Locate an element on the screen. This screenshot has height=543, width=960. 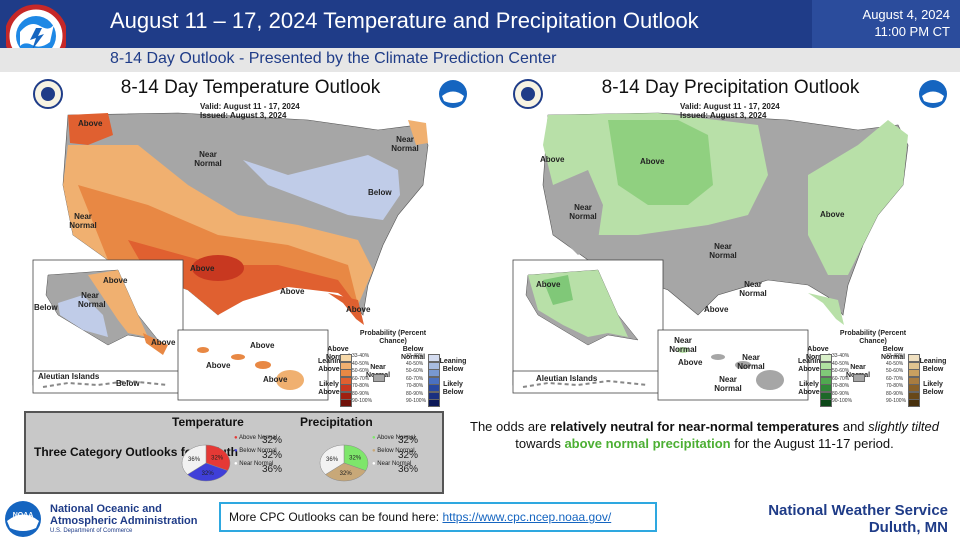
label-near-central: Near Normal is located at coordinates (723, 251).